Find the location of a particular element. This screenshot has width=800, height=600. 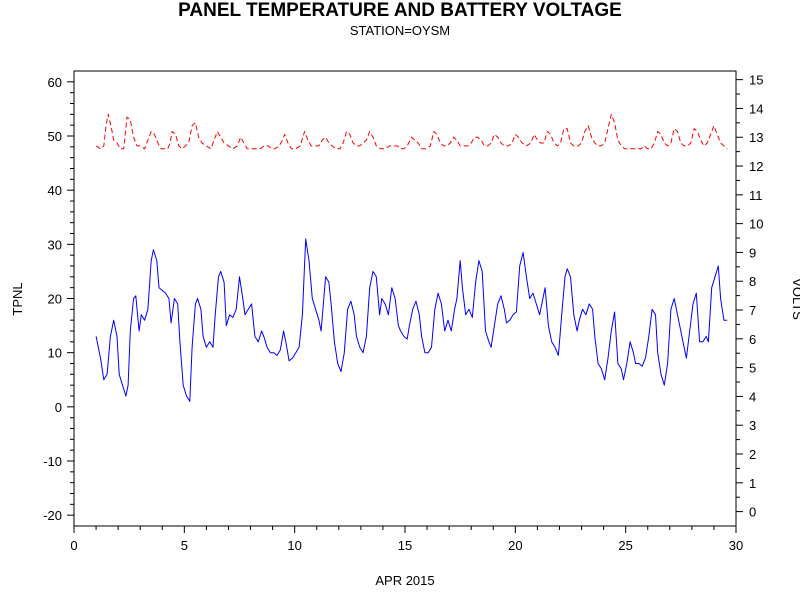

y-right-tick-label: 11 is located at coordinates (756, 195).